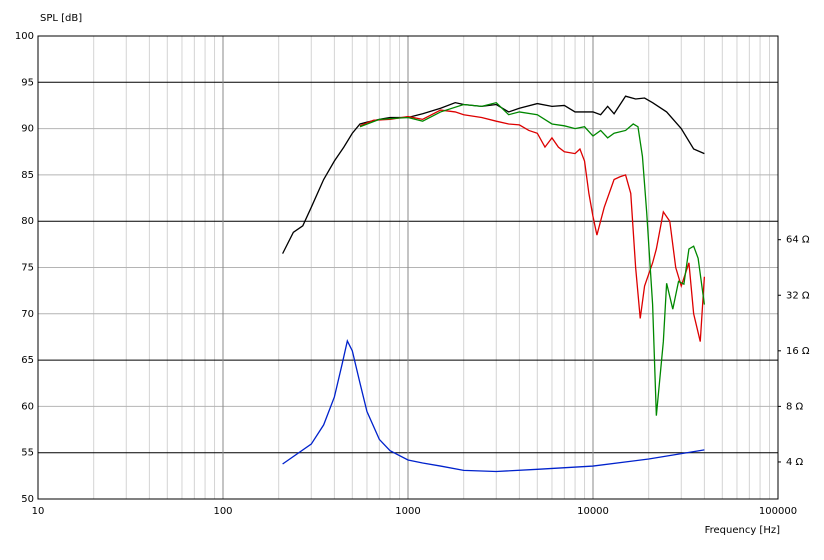 This screenshot has width=824, height=560. I want to click on y-tick-label: 90, so click(27, 129).